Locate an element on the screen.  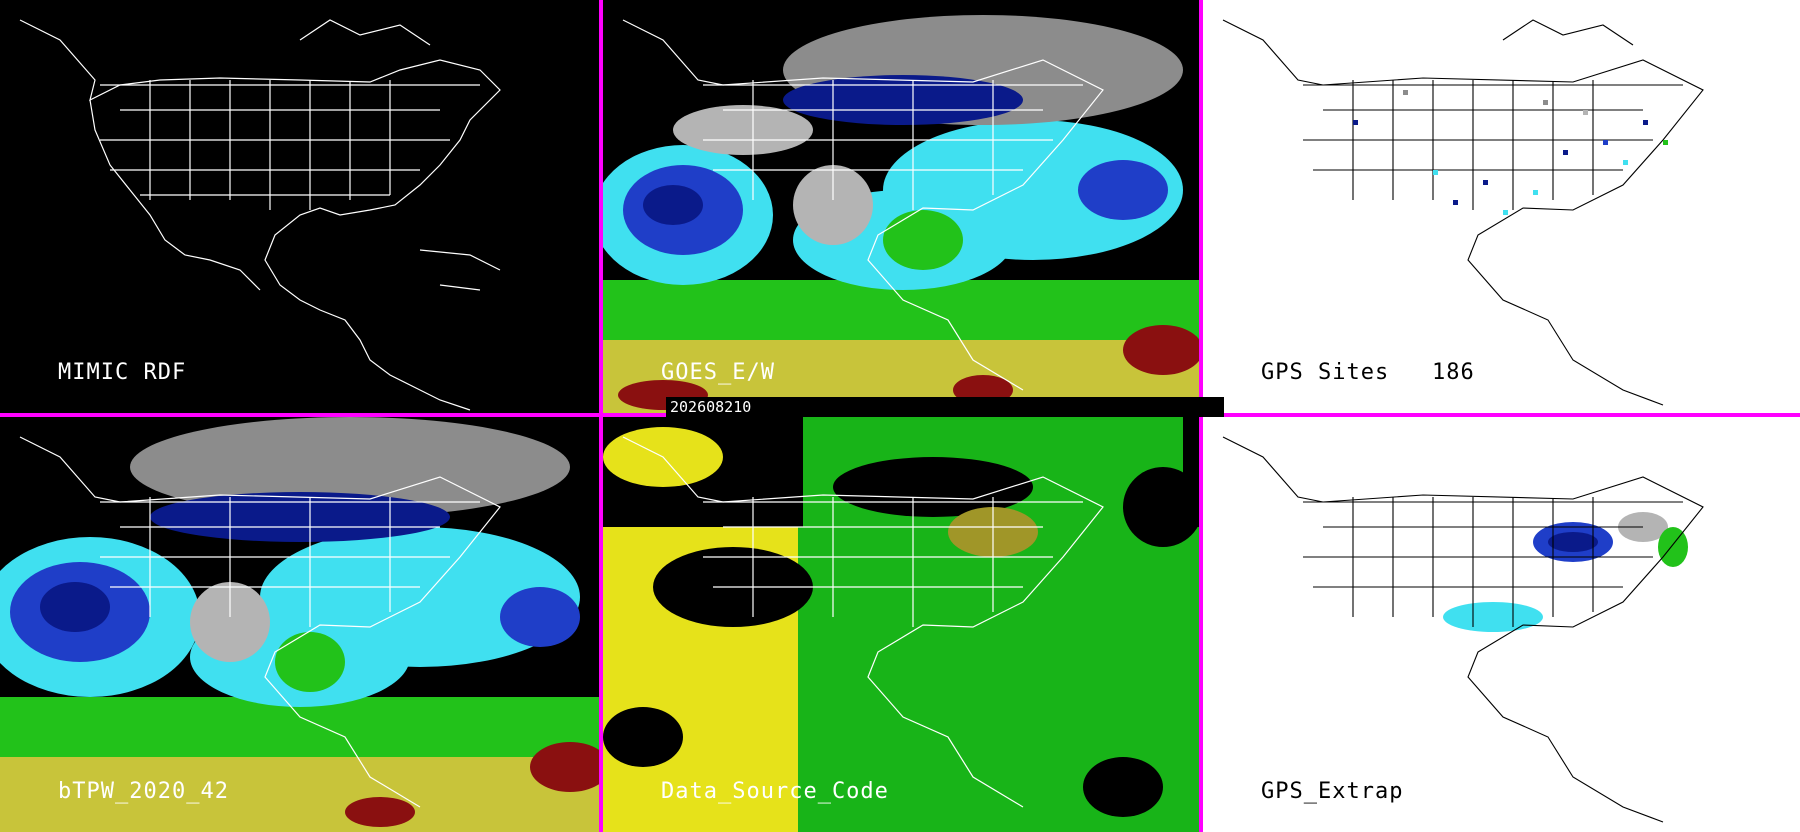
panel-label-goes: GOES_E/W is located at coordinates (718, 372).